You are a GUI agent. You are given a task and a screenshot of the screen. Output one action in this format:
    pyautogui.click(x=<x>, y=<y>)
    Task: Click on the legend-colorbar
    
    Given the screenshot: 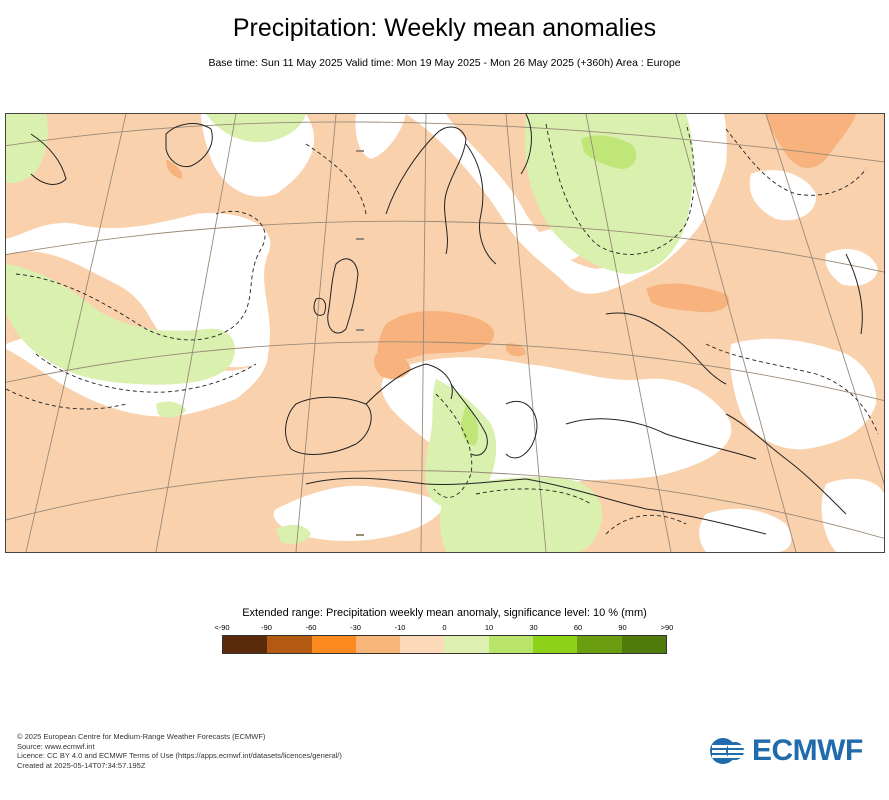 What is the action you would take?
    pyautogui.click(x=444, y=644)
    